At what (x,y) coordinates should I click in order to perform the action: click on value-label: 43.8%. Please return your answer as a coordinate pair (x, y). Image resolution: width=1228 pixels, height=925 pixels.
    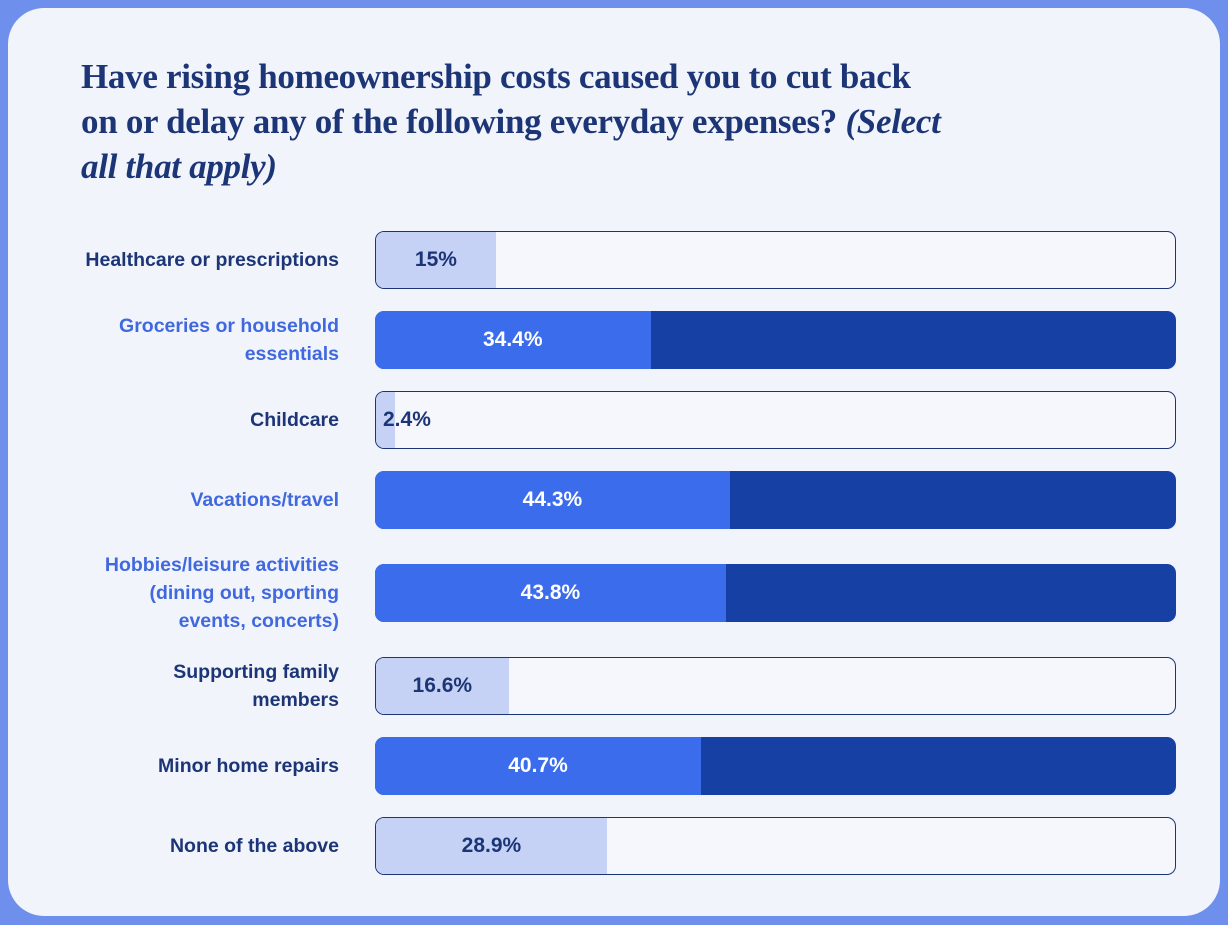
    Looking at the image, I should click on (550, 592).